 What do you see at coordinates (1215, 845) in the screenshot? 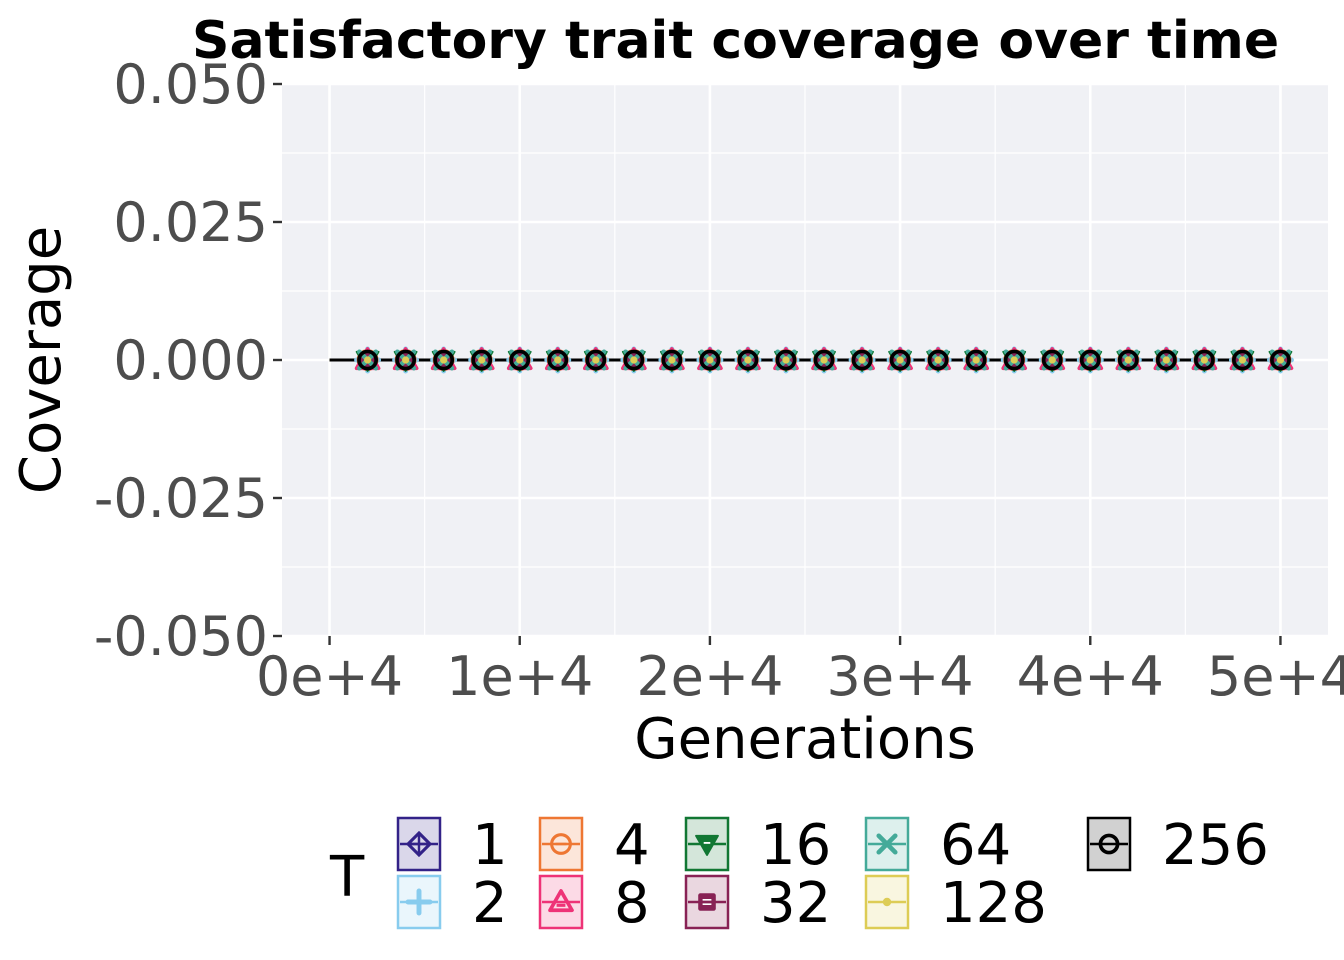
I see `legend-label: 256` at bounding box center [1215, 845].